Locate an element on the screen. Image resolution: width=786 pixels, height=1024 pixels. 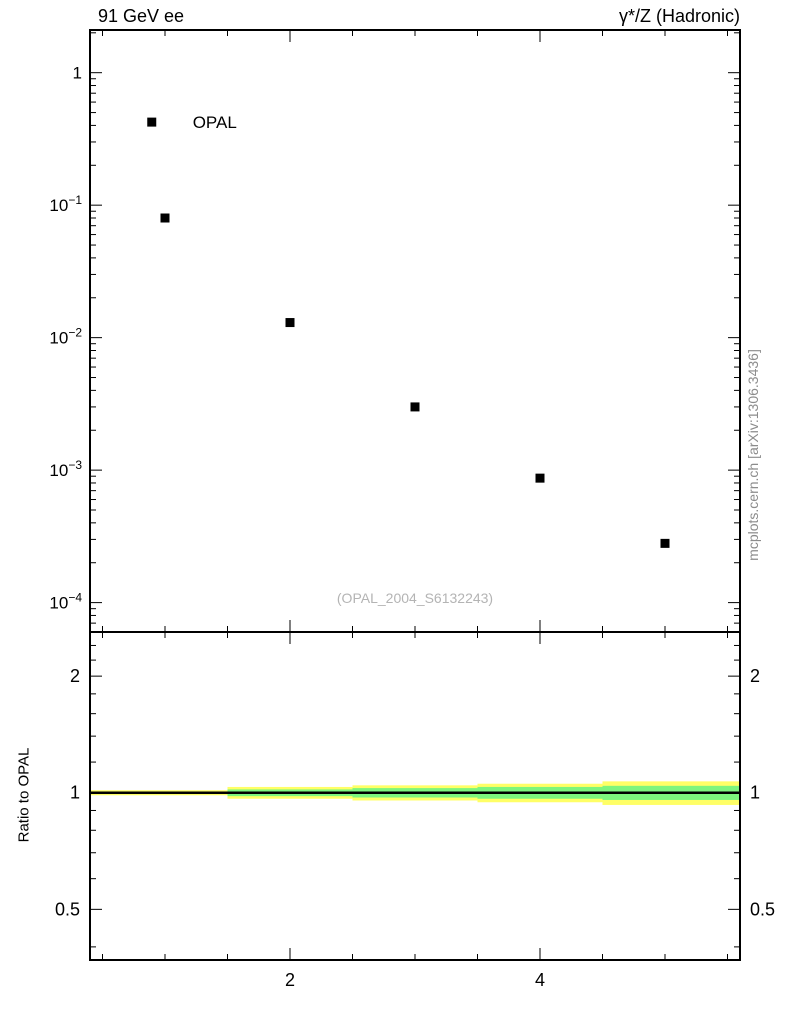
main-ytick-label: 10⁻³ is located at coordinates (65, 469).